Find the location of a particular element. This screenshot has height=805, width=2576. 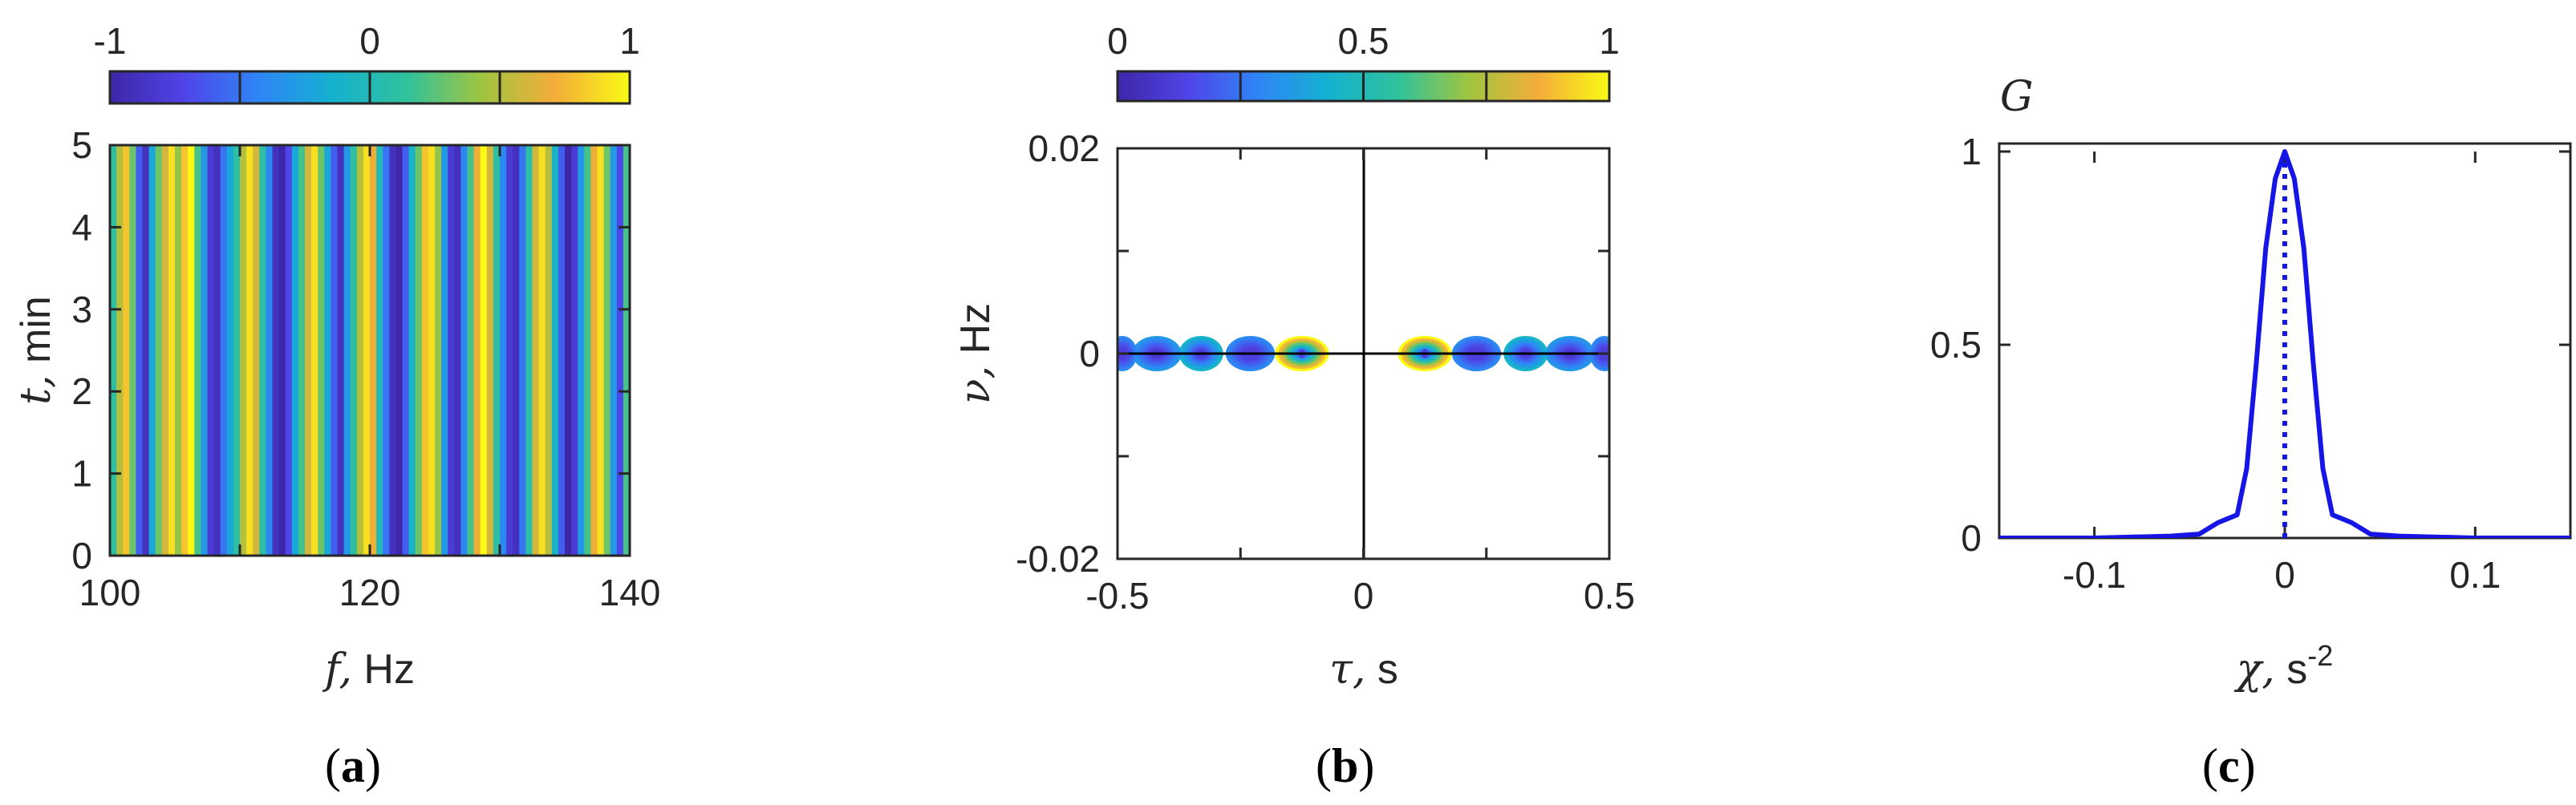

axis-a-y-tick-label: 1 is located at coordinates (81, 474).